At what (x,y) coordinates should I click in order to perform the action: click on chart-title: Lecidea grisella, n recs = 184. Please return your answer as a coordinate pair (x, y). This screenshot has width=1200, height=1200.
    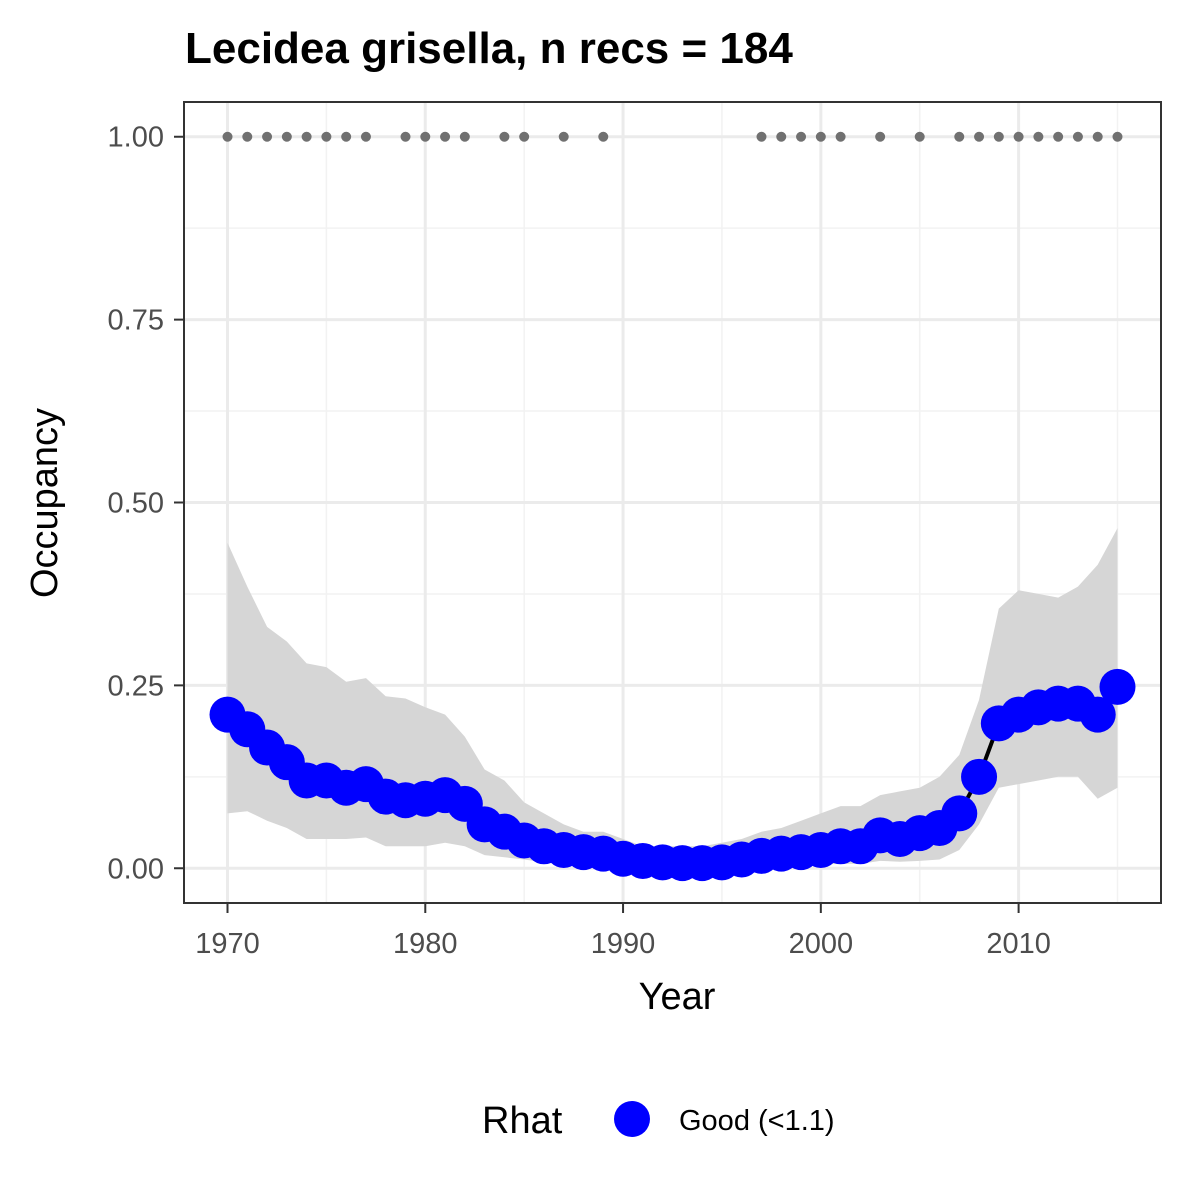
    Looking at the image, I should click on (489, 48).